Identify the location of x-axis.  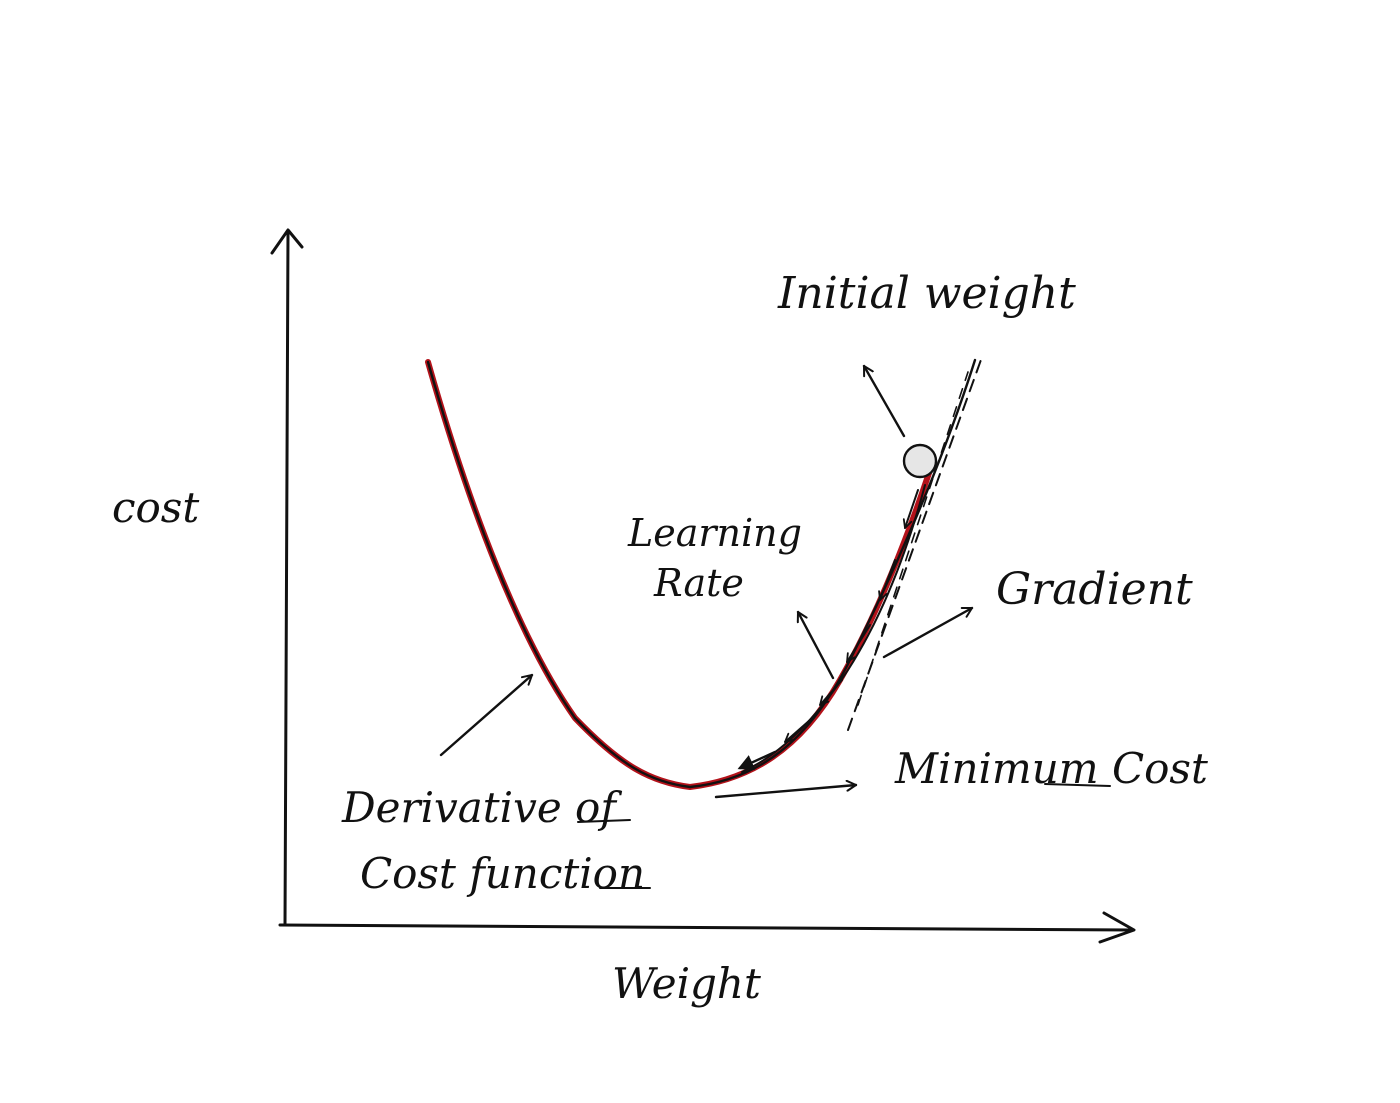
(706, 927).